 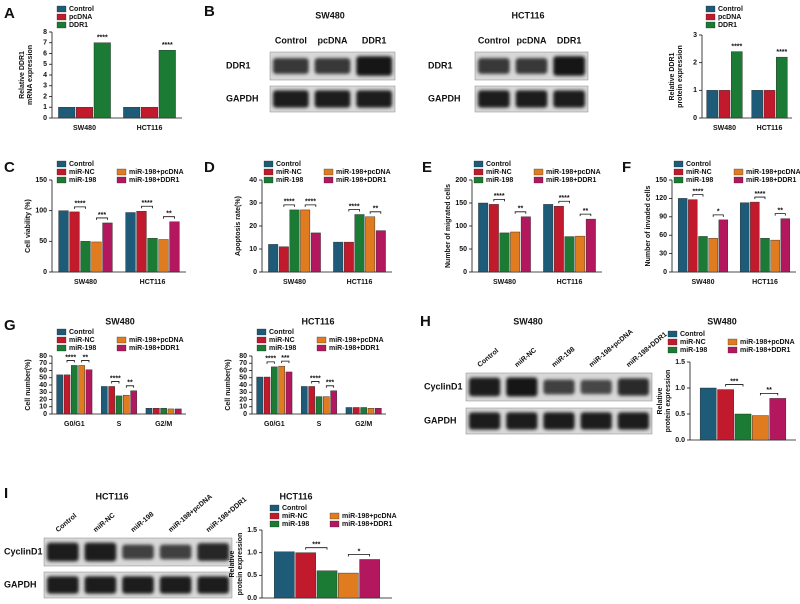 I want to click on blot-title: HCT116, so click(x=527, y=15).